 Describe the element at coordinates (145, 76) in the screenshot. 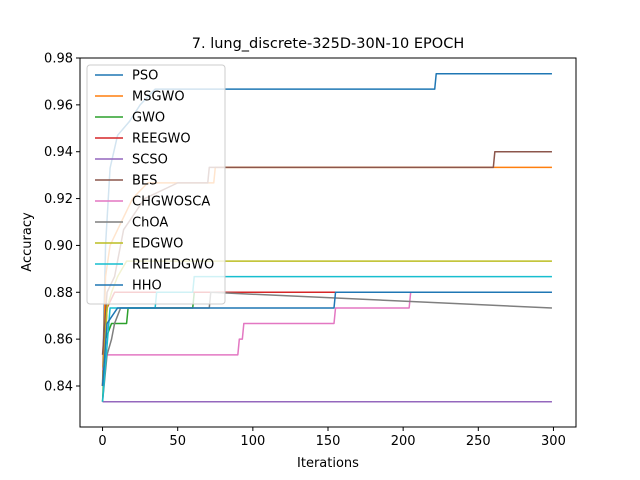

I see `legend-label: PSO` at that location.